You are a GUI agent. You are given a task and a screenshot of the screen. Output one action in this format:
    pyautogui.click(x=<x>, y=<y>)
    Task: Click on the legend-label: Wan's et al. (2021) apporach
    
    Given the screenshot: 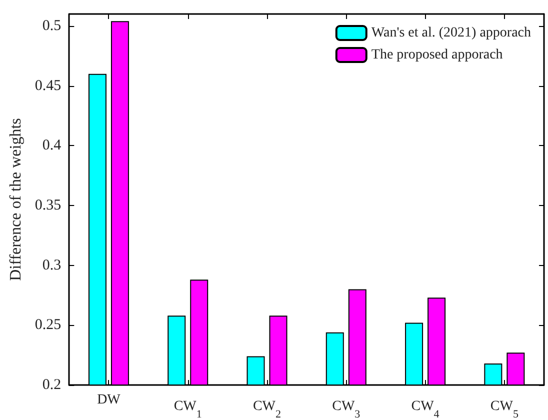 What is the action you would take?
    pyautogui.click(x=451, y=33)
    